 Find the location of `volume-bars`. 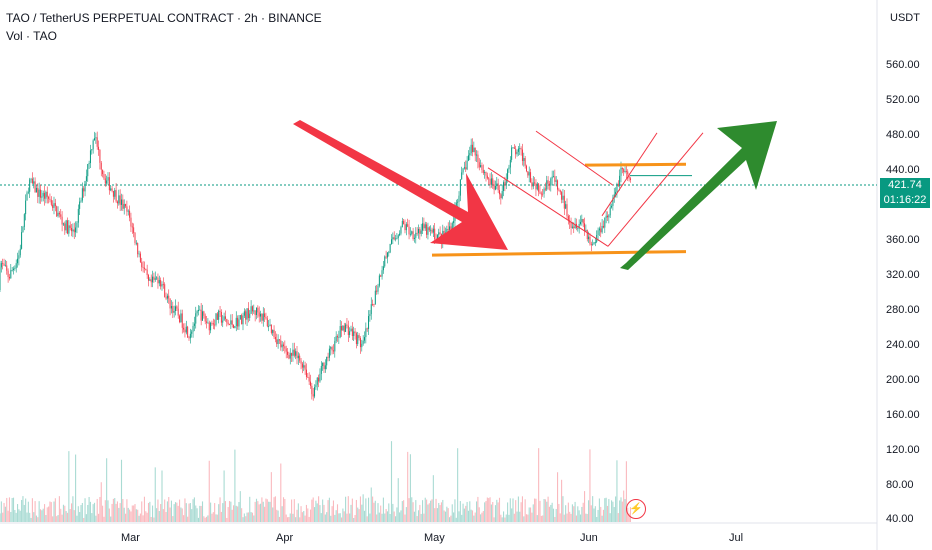

volume-bars is located at coordinates (315, 481).